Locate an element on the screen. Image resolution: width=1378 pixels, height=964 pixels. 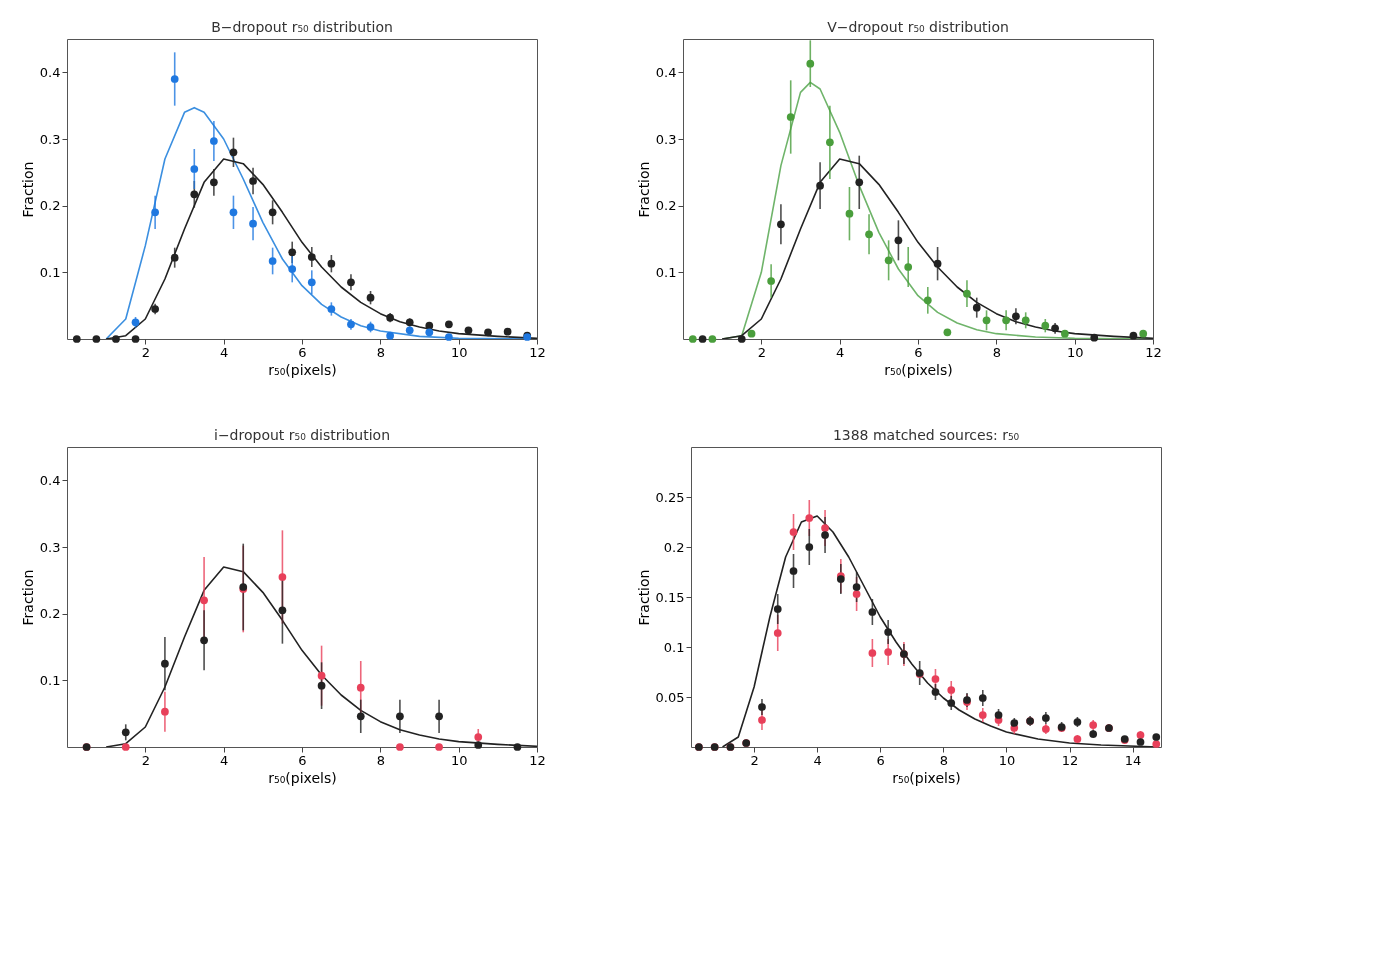
y-tick-label: 0.05 is located at coordinates (670, 697).